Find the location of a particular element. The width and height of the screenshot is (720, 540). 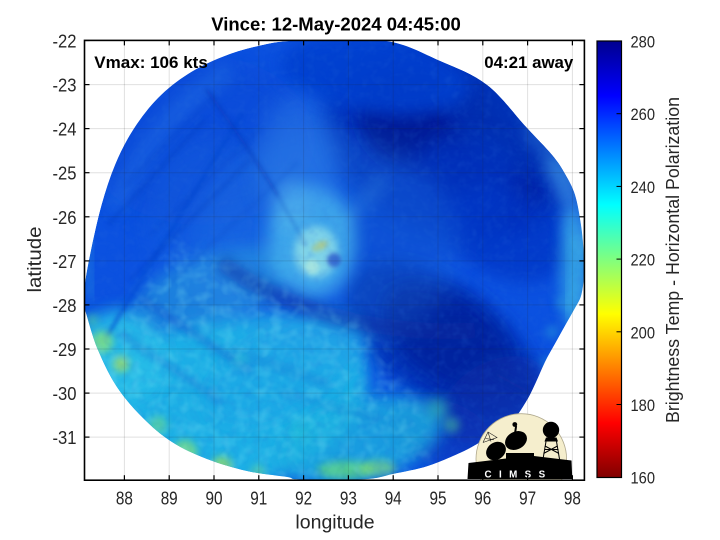

svg-text: 92 is located at coordinates (303, 498).